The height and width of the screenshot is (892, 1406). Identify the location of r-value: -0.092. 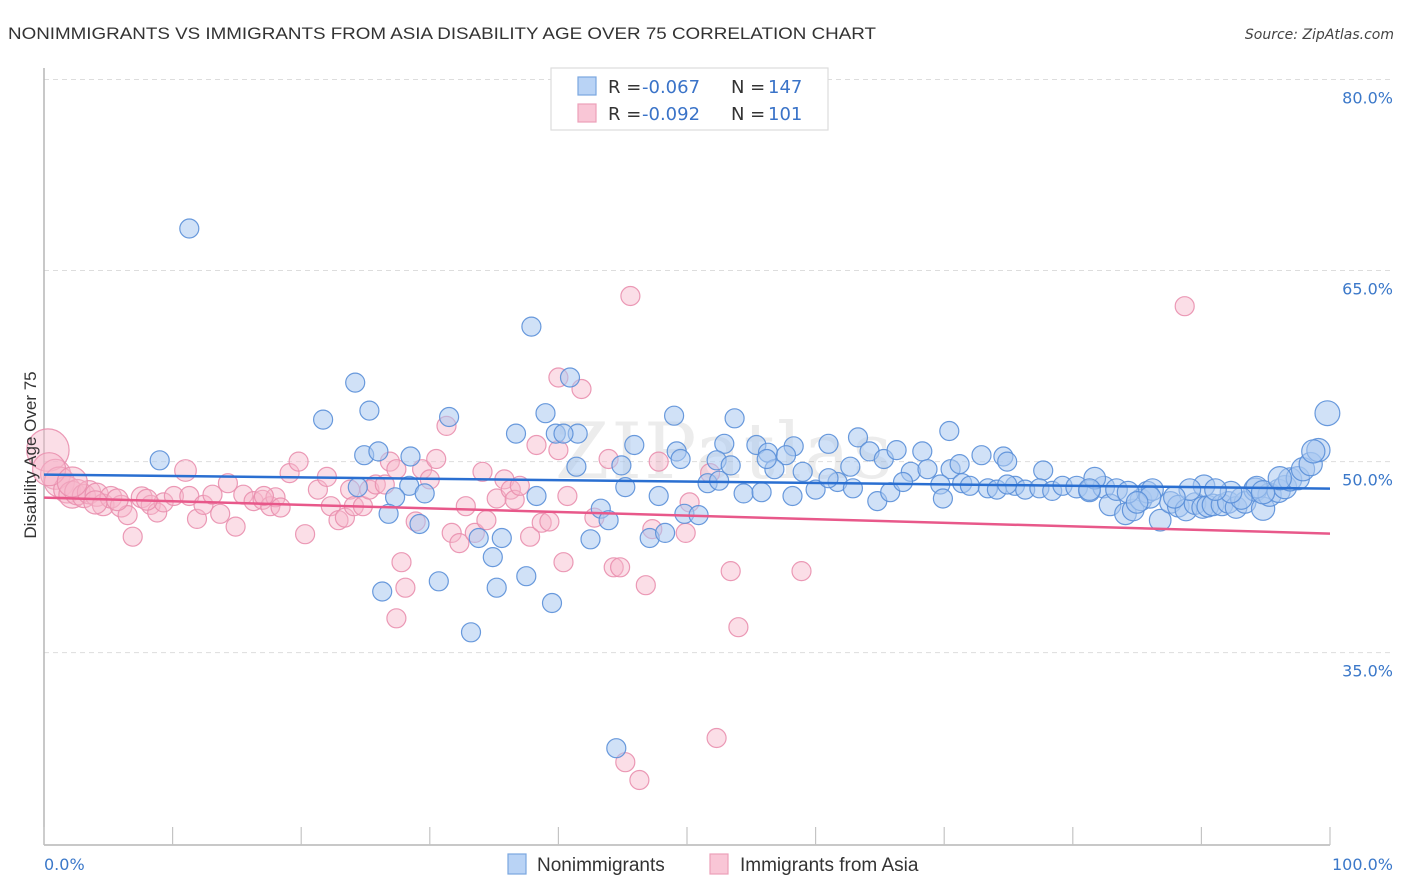
(671, 114).